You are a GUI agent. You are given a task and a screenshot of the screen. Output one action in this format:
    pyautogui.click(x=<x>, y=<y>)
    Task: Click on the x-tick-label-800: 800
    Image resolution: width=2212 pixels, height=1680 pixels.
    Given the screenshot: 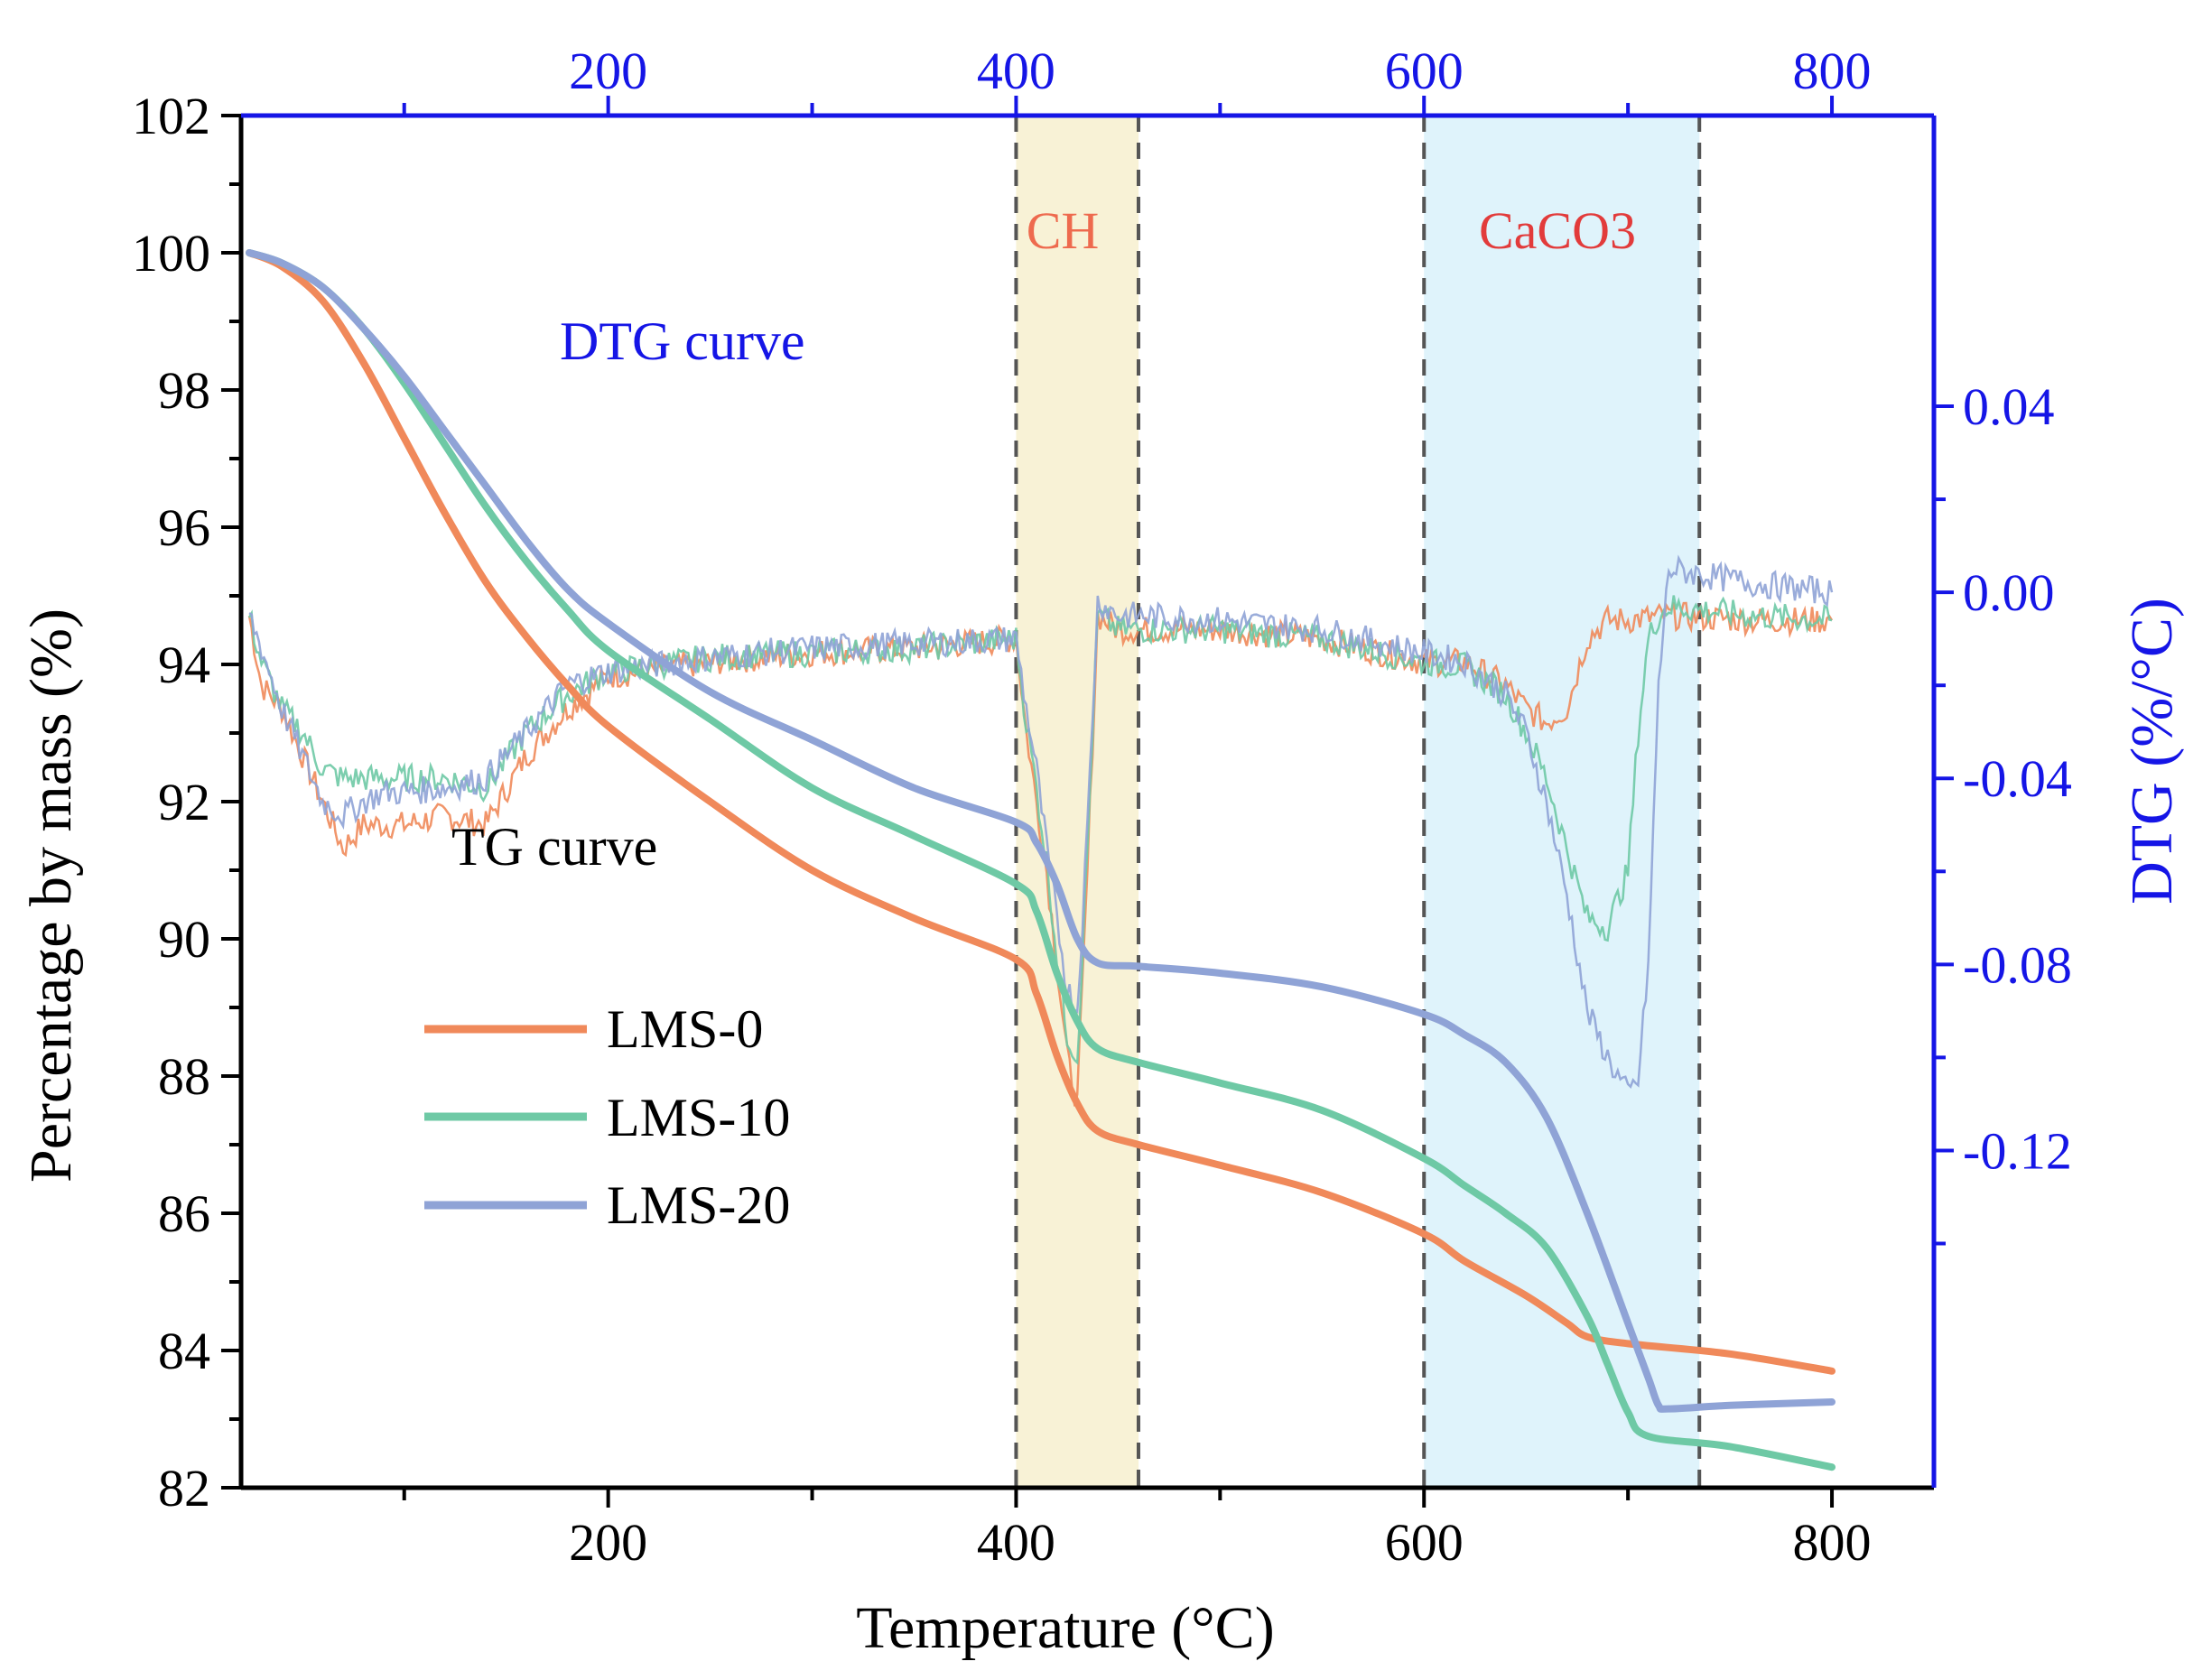 What is the action you would take?
    pyautogui.click(x=1832, y=1542)
    